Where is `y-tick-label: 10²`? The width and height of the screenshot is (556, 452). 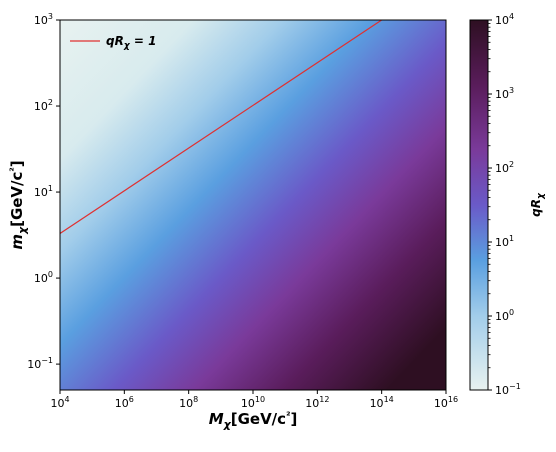
y-tick-label: 10² is located at coordinates (43, 105).